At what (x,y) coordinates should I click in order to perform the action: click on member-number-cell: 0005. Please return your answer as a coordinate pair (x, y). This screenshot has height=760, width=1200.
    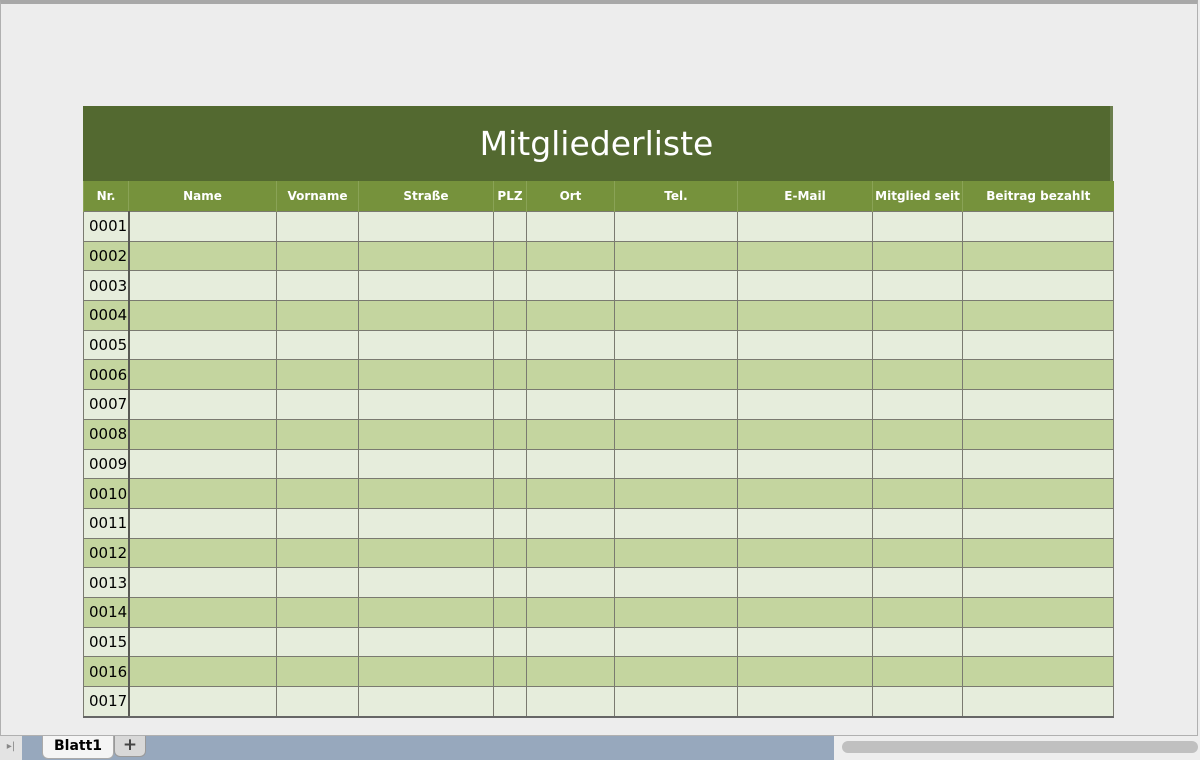
    Looking at the image, I should click on (106, 345).